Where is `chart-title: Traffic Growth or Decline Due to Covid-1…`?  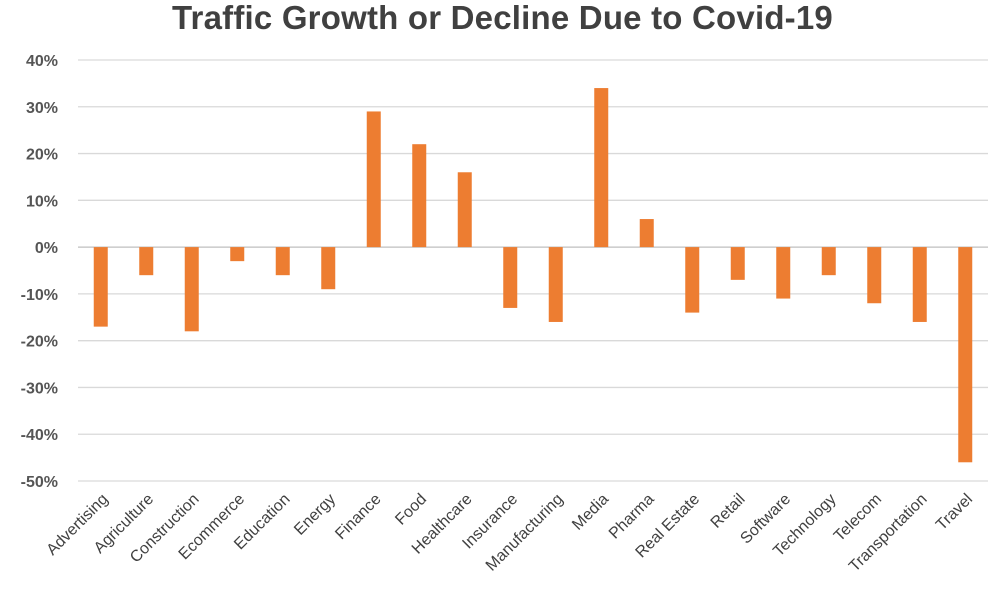 chart-title: Traffic Growth or Decline Due to Covid-1… is located at coordinates (502, 18).